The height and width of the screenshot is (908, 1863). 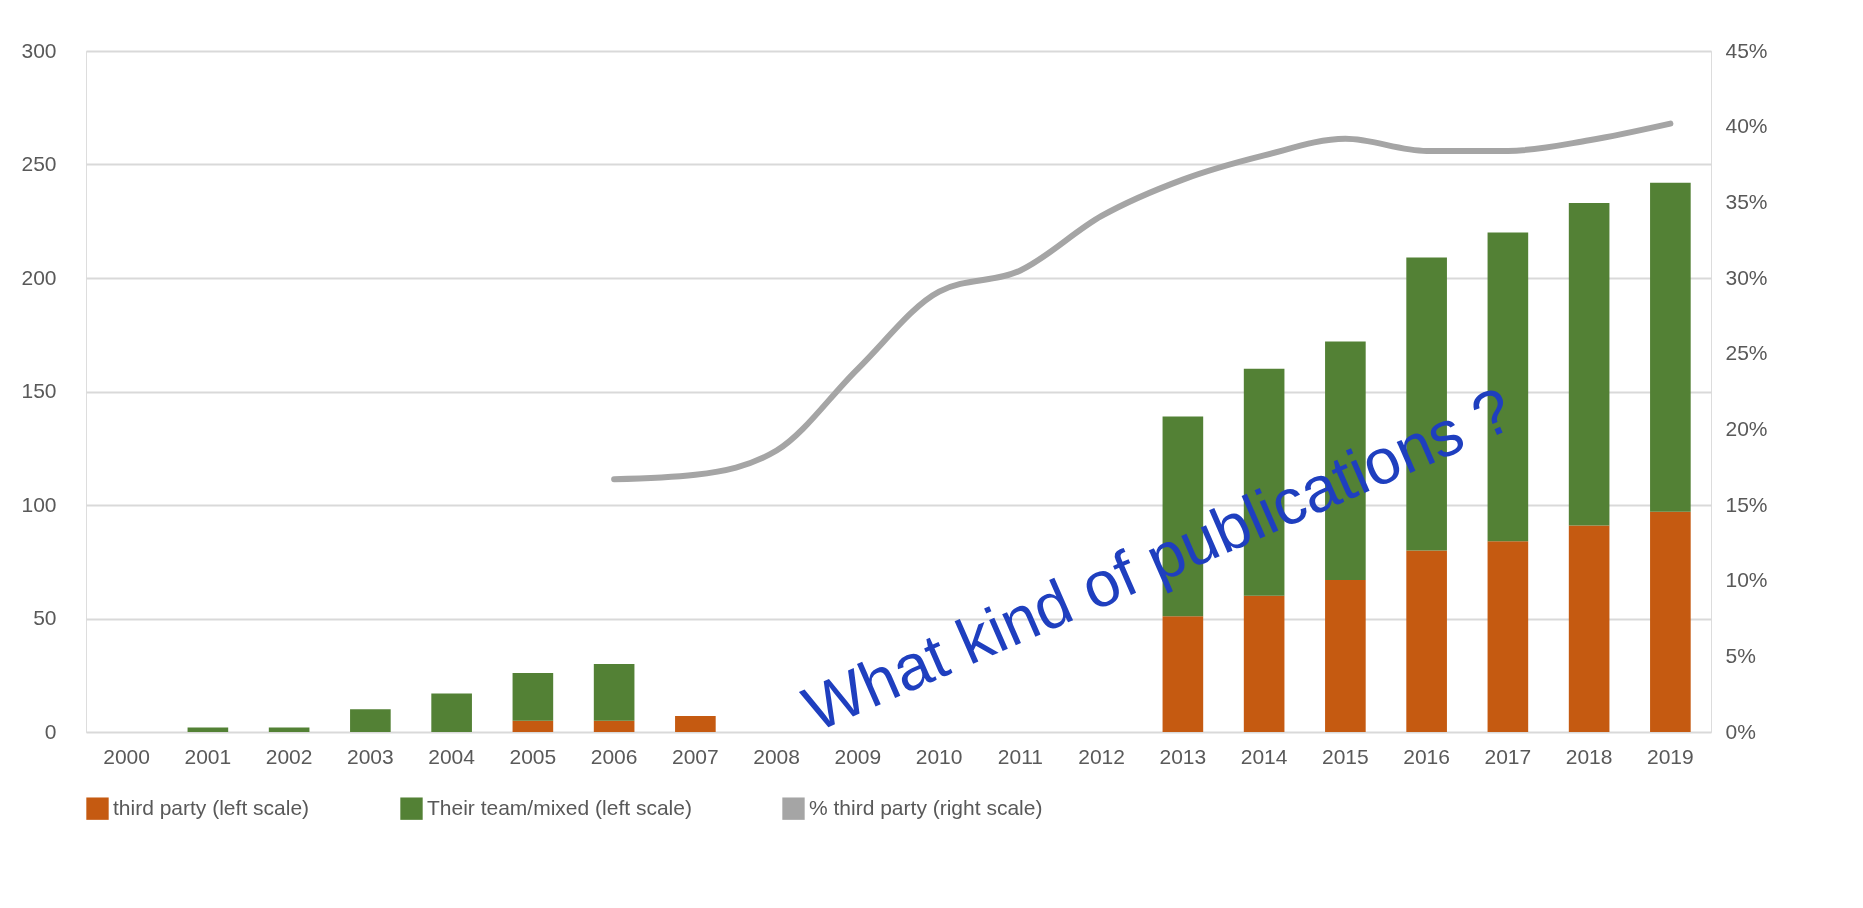 What do you see at coordinates (1746, 580) in the screenshot?
I see `y2-tick-label: 10%` at bounding box center [1746, 580].